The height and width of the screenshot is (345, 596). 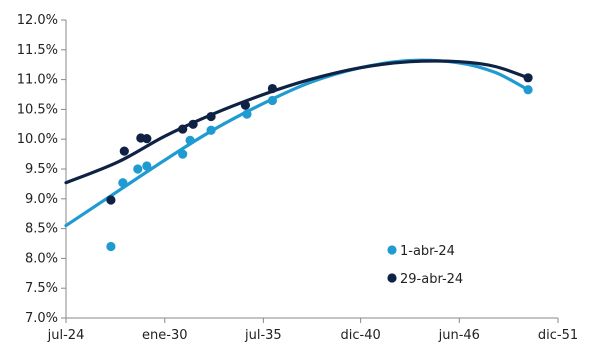 What do you see at coordinates (41, 258) in the screenshot?
I see `y-tick-label: 8.0%` at bounding box center [41, 258].